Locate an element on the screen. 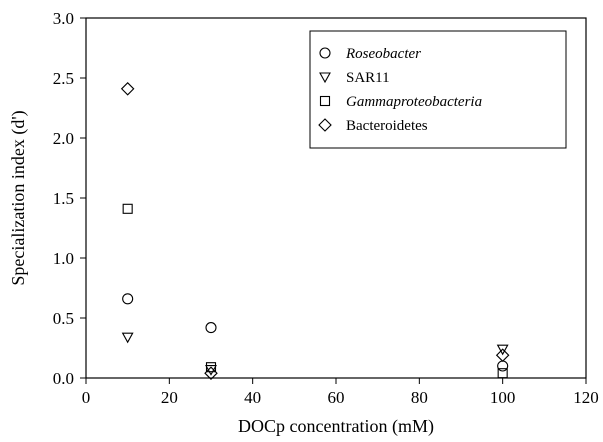 The width and height of the screenshot is (603, 442). legend-triangle-down-symbol is located at coordinates (325, 78).